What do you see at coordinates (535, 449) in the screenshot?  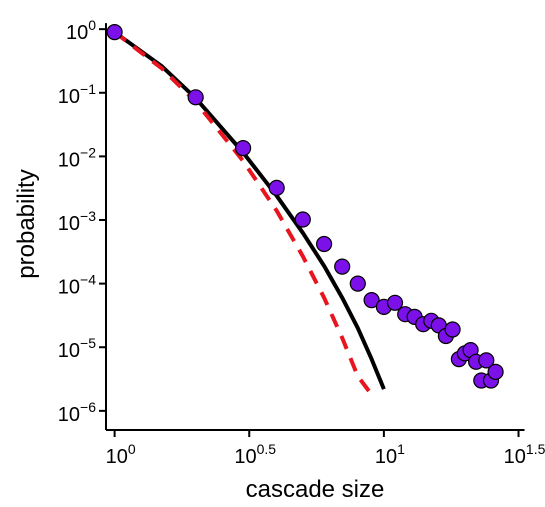 I see `tick-label-exponent: 1.5` at bounding box center [535, 449].